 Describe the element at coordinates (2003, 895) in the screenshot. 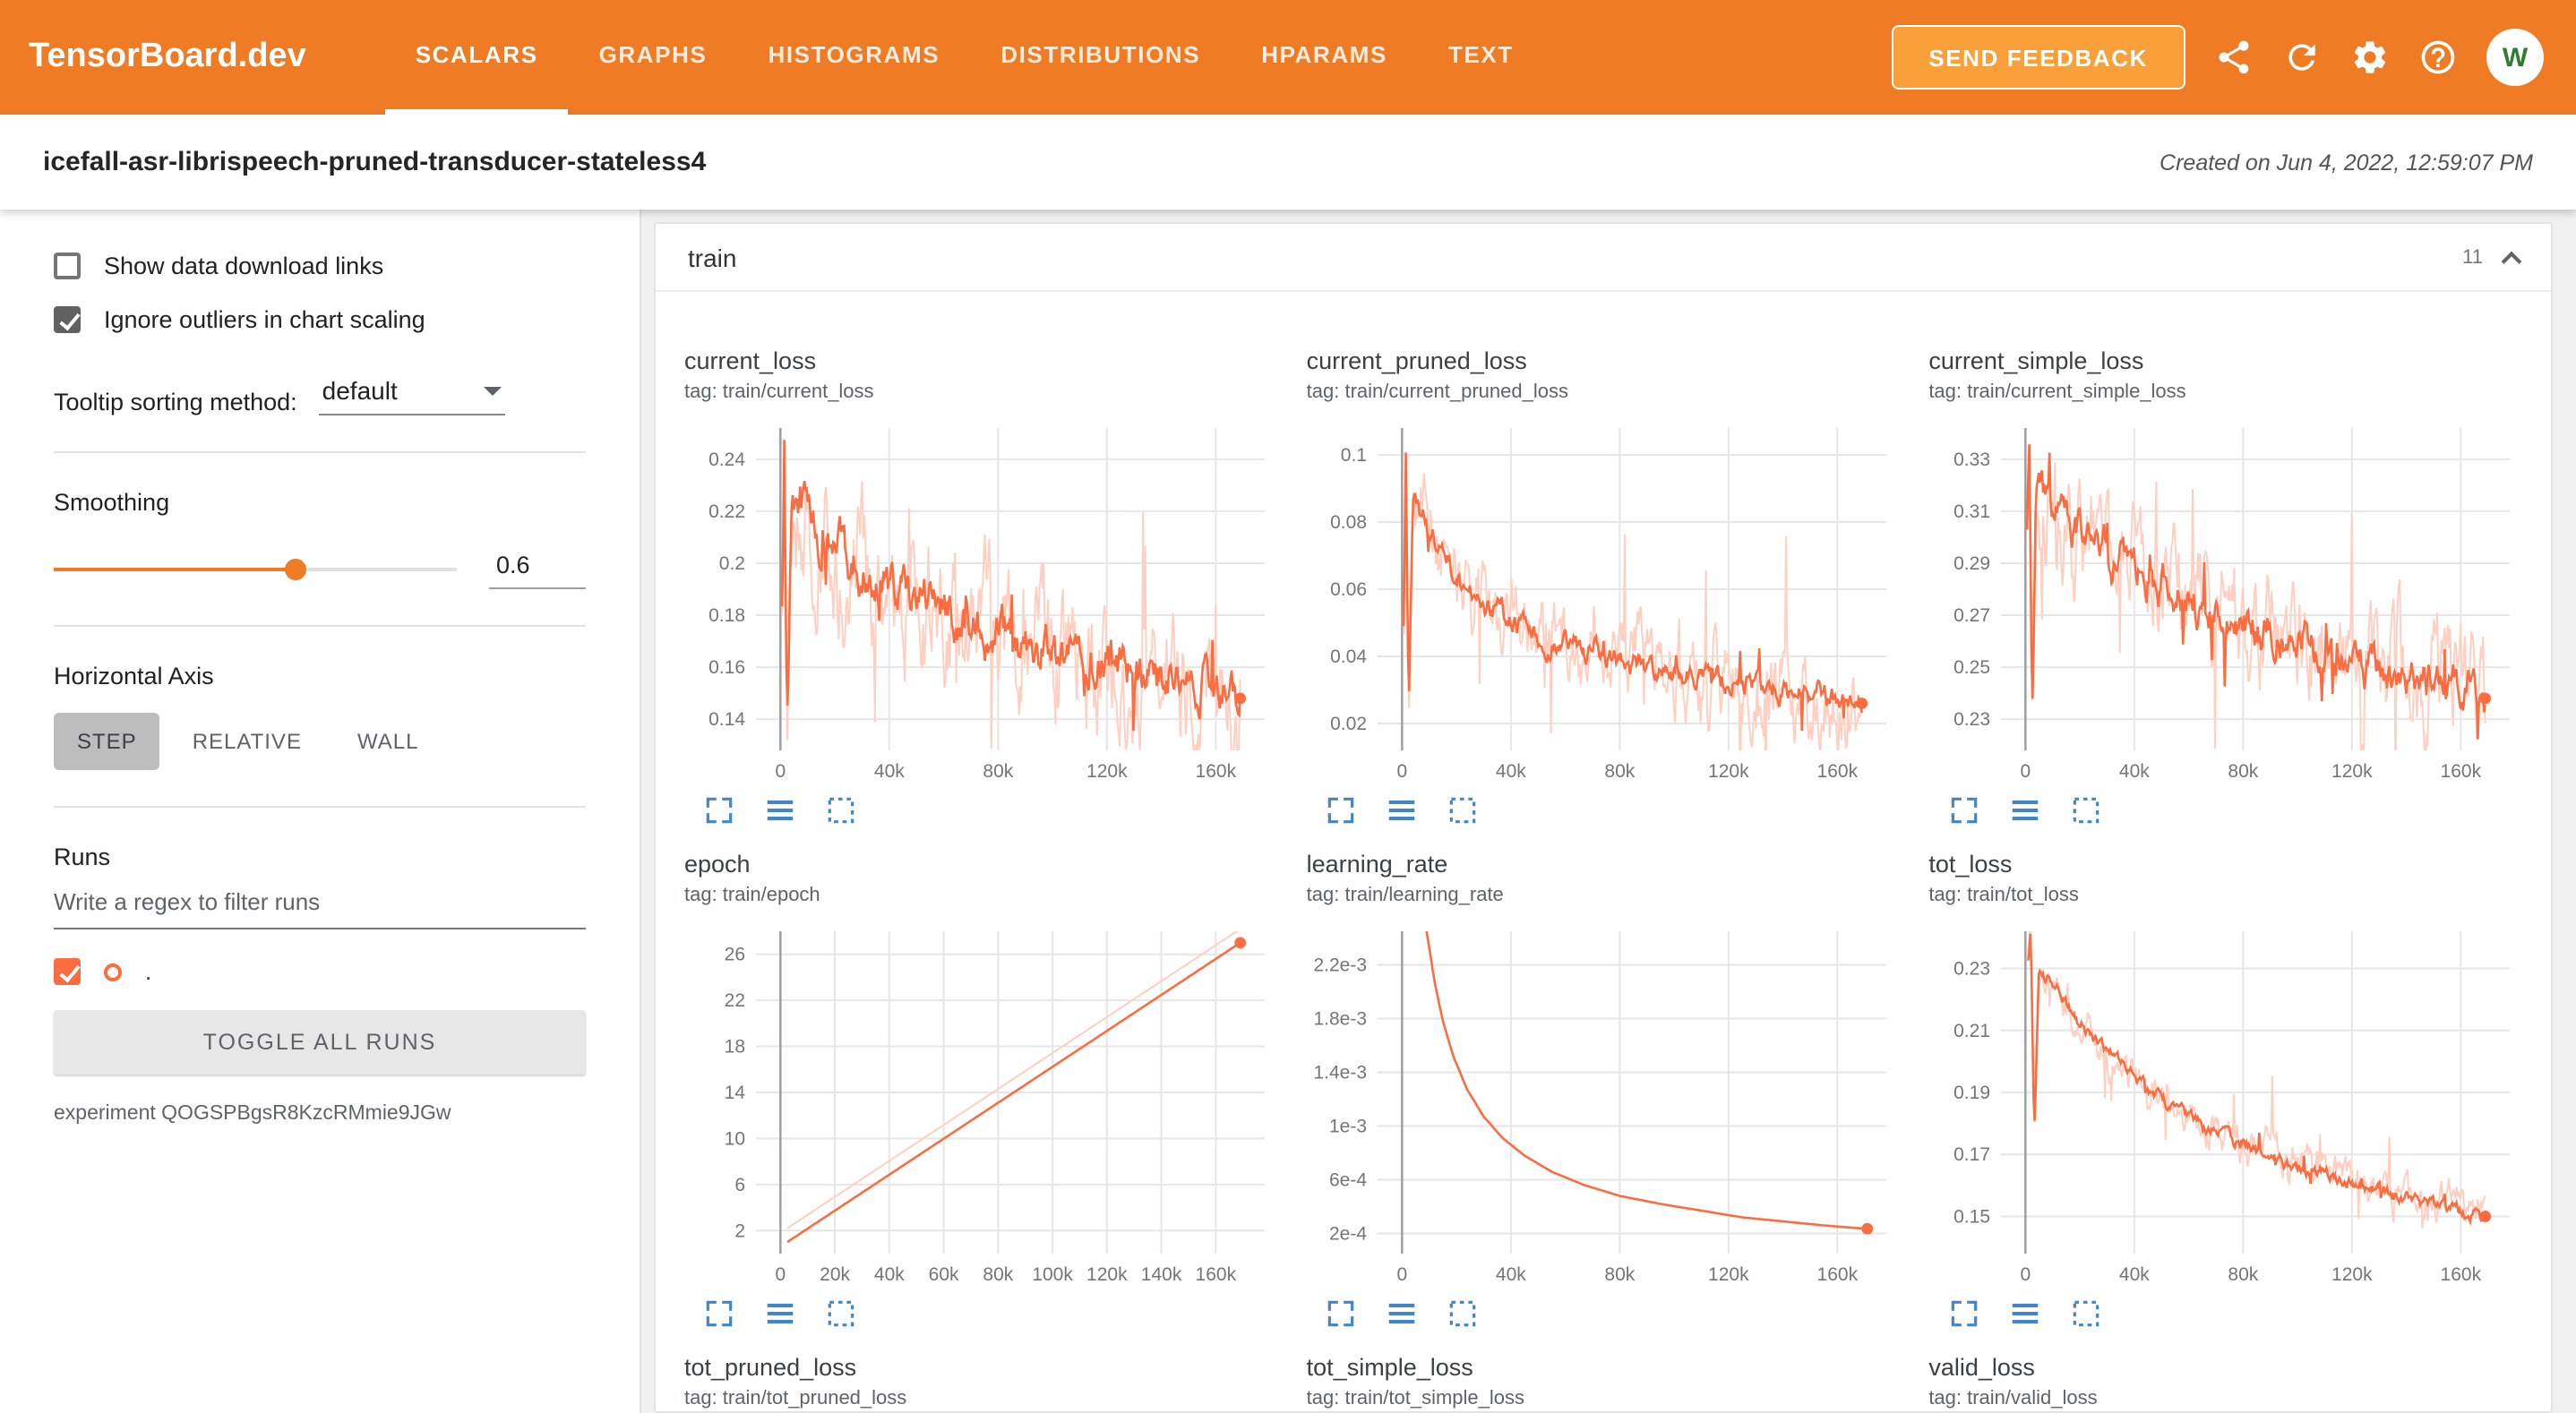

I see `chart-tag: tag: train/tot_loss` at that location.